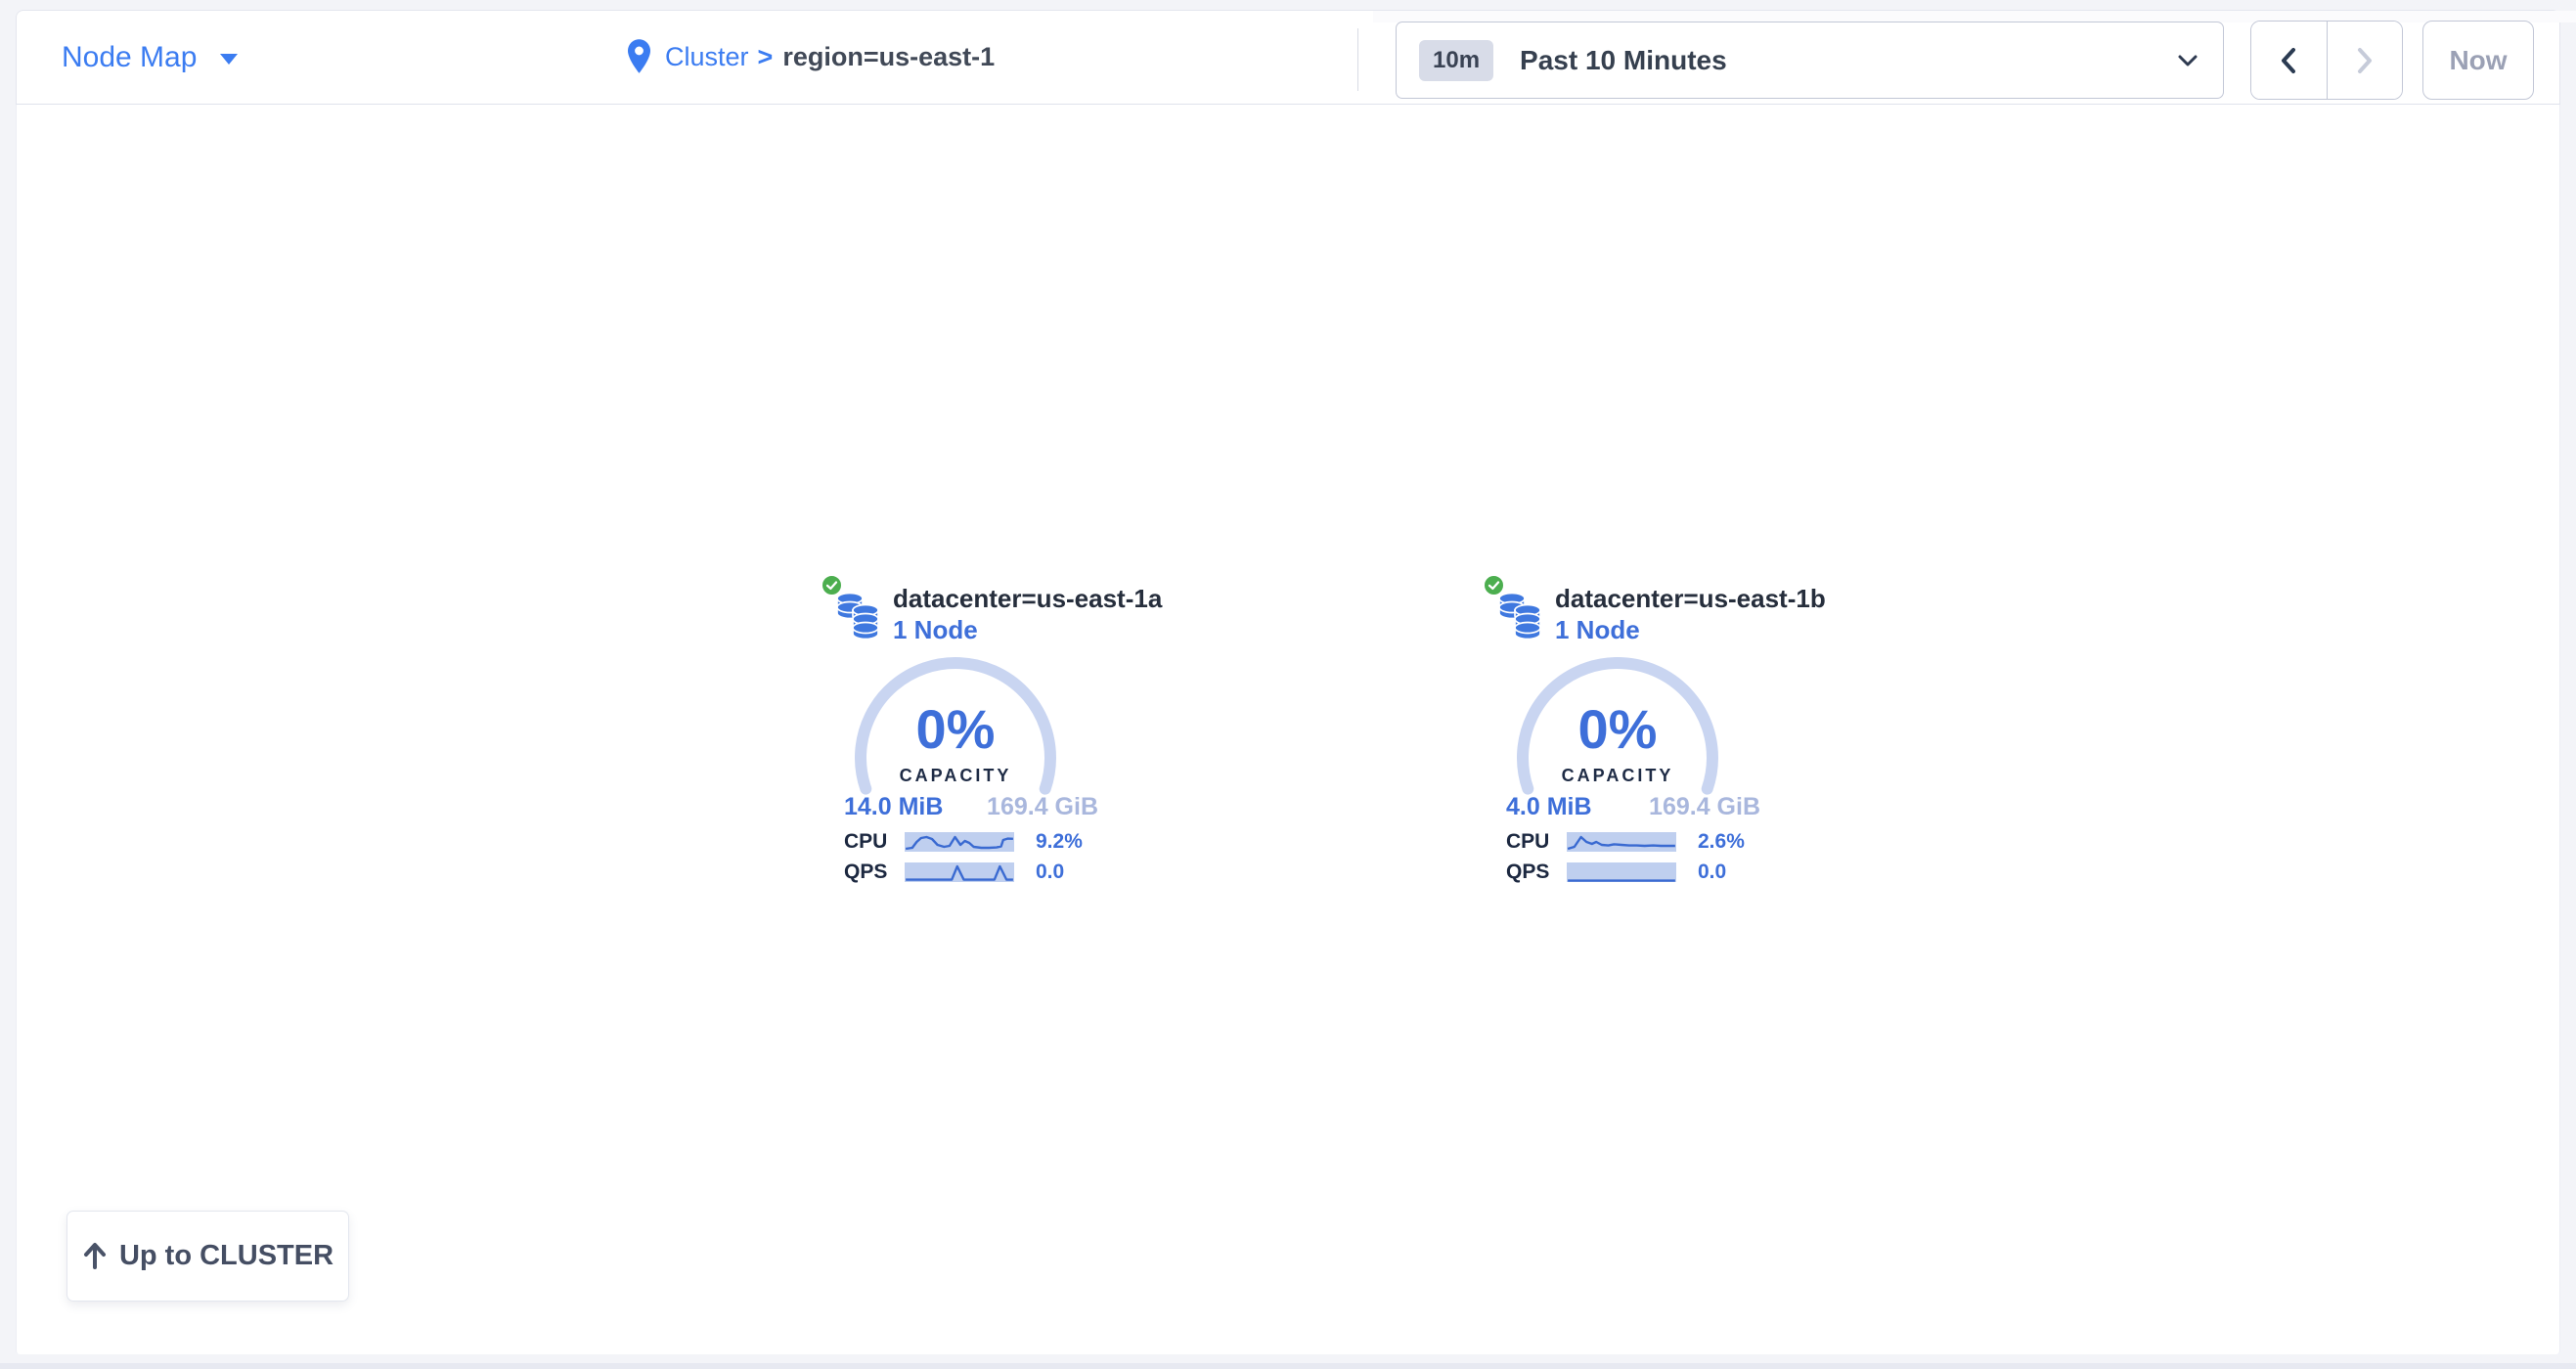 Image resolution: width=2576 pixels, height=1369 pixels. What do you see at coordinates (1288, 1366) in the screenshot?
I see `window-bottom-edge` at bounding box center [1288, 1366].